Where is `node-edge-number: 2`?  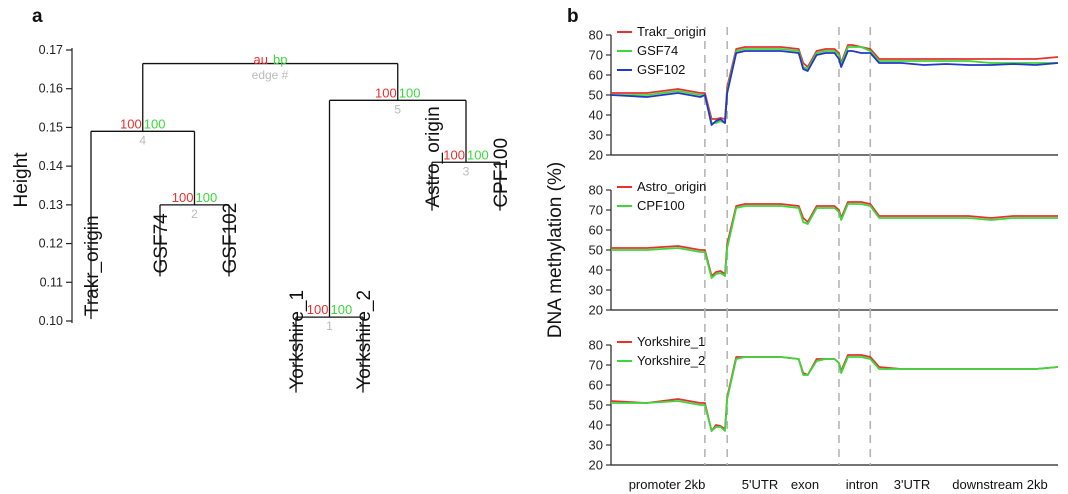 node-edge-number: 2 is located at coordinates (194, 214).